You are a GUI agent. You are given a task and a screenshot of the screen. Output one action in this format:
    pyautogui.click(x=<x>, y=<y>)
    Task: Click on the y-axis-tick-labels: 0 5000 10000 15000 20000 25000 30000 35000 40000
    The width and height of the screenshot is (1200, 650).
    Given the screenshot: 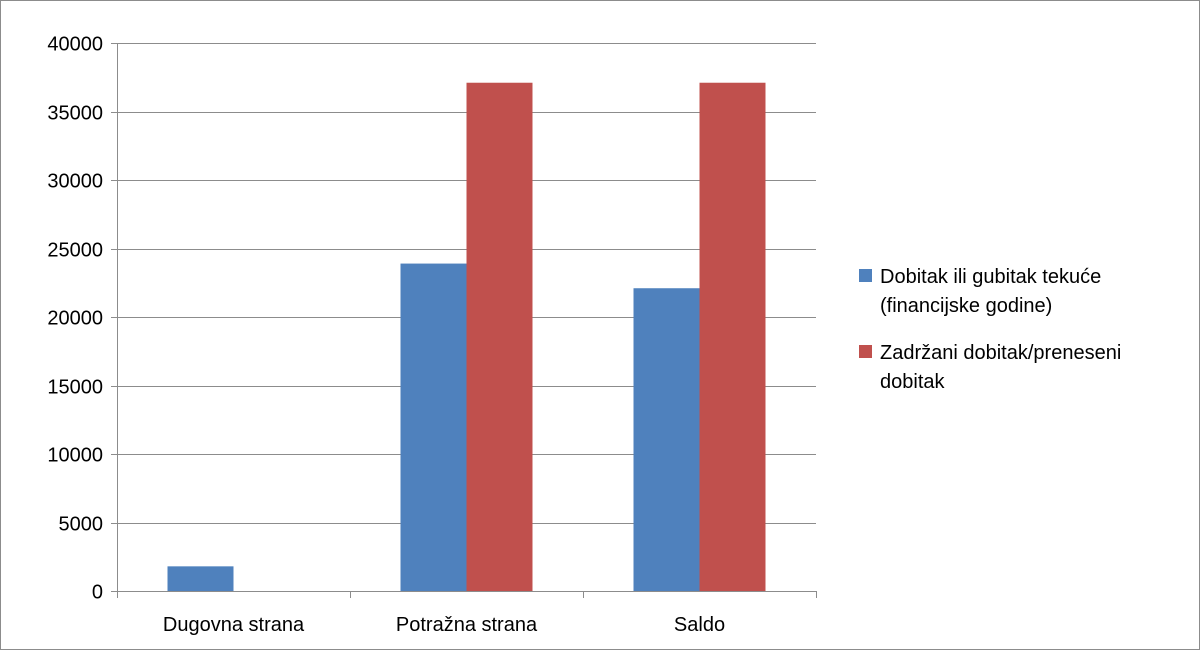 What is the action you would take?
    pyautogui.click(x=75, y=319)
    